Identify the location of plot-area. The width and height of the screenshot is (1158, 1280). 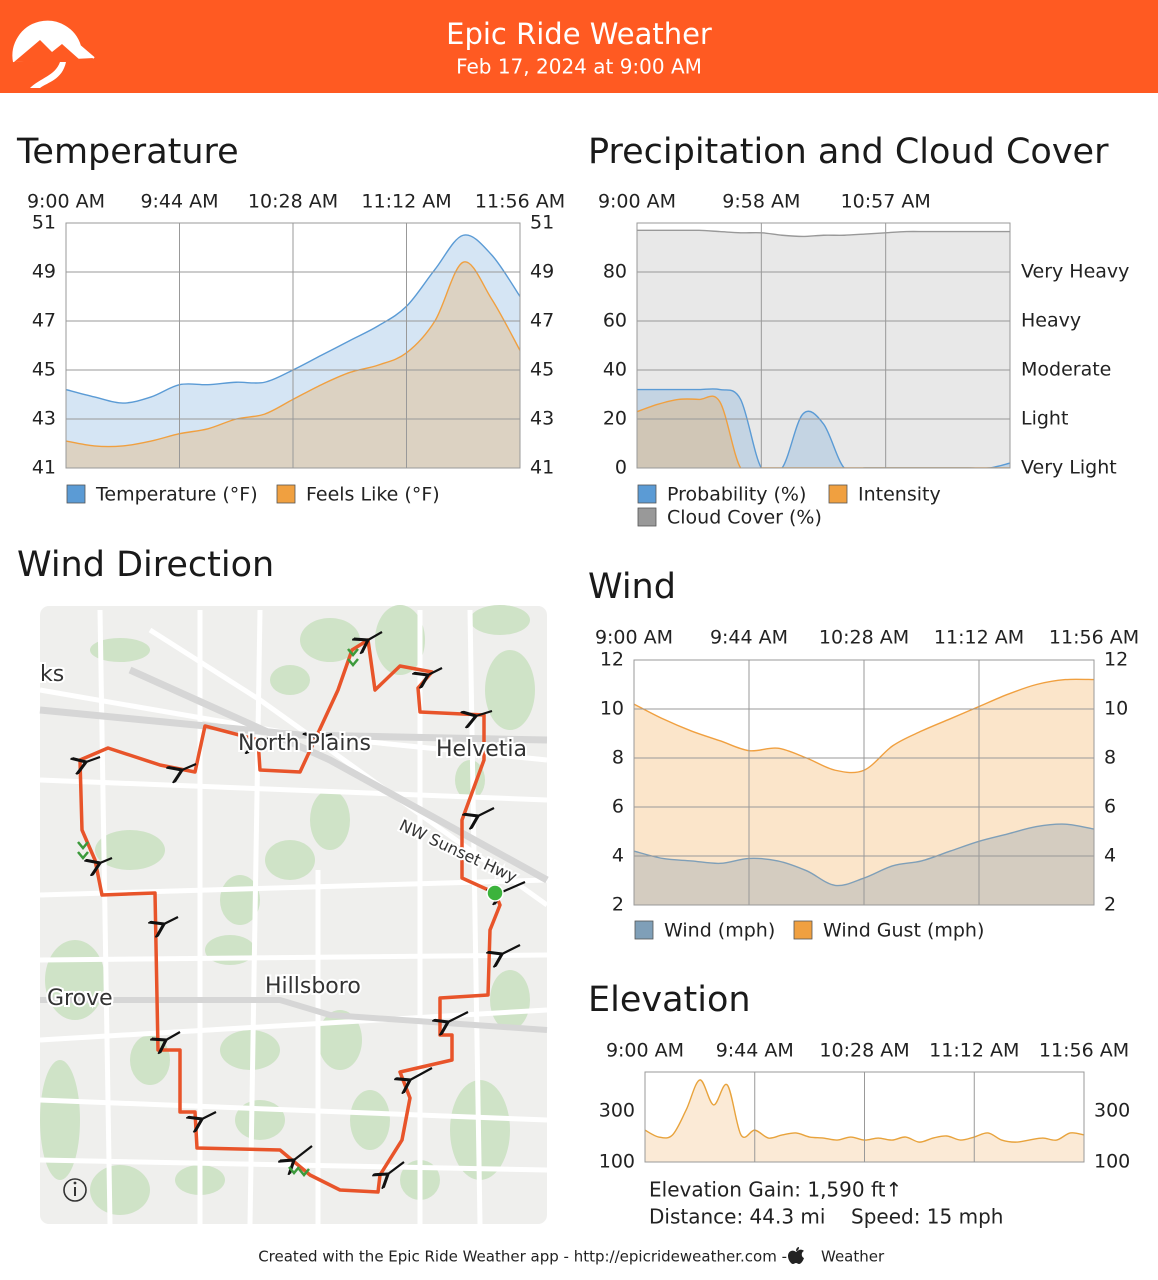
(823, 345).